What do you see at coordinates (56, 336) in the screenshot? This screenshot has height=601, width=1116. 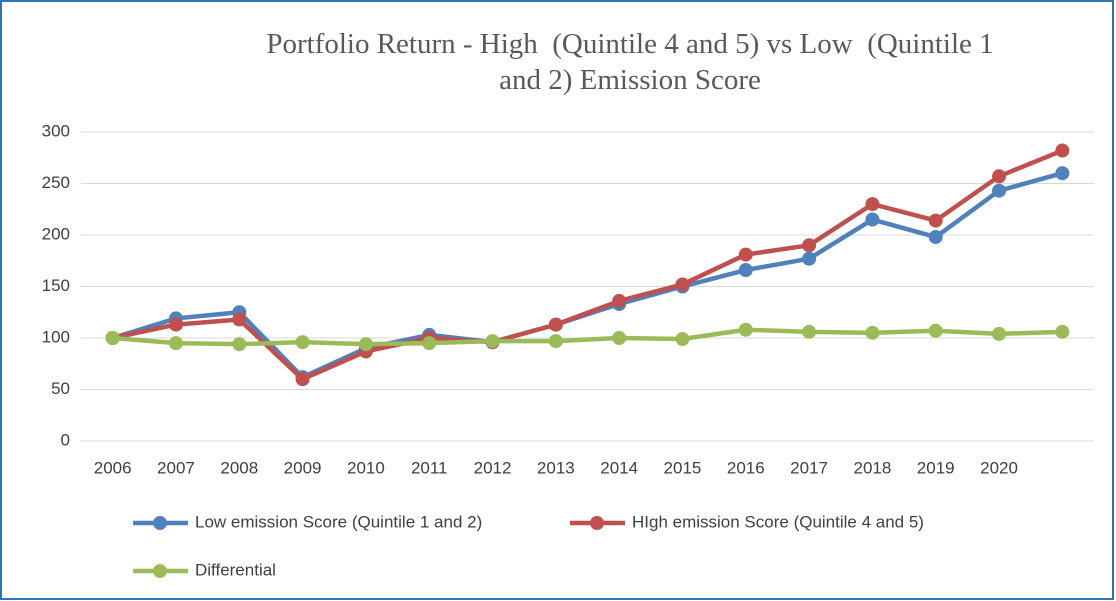 I see `y-tick-label: 100` at bounding box center [56, 336].